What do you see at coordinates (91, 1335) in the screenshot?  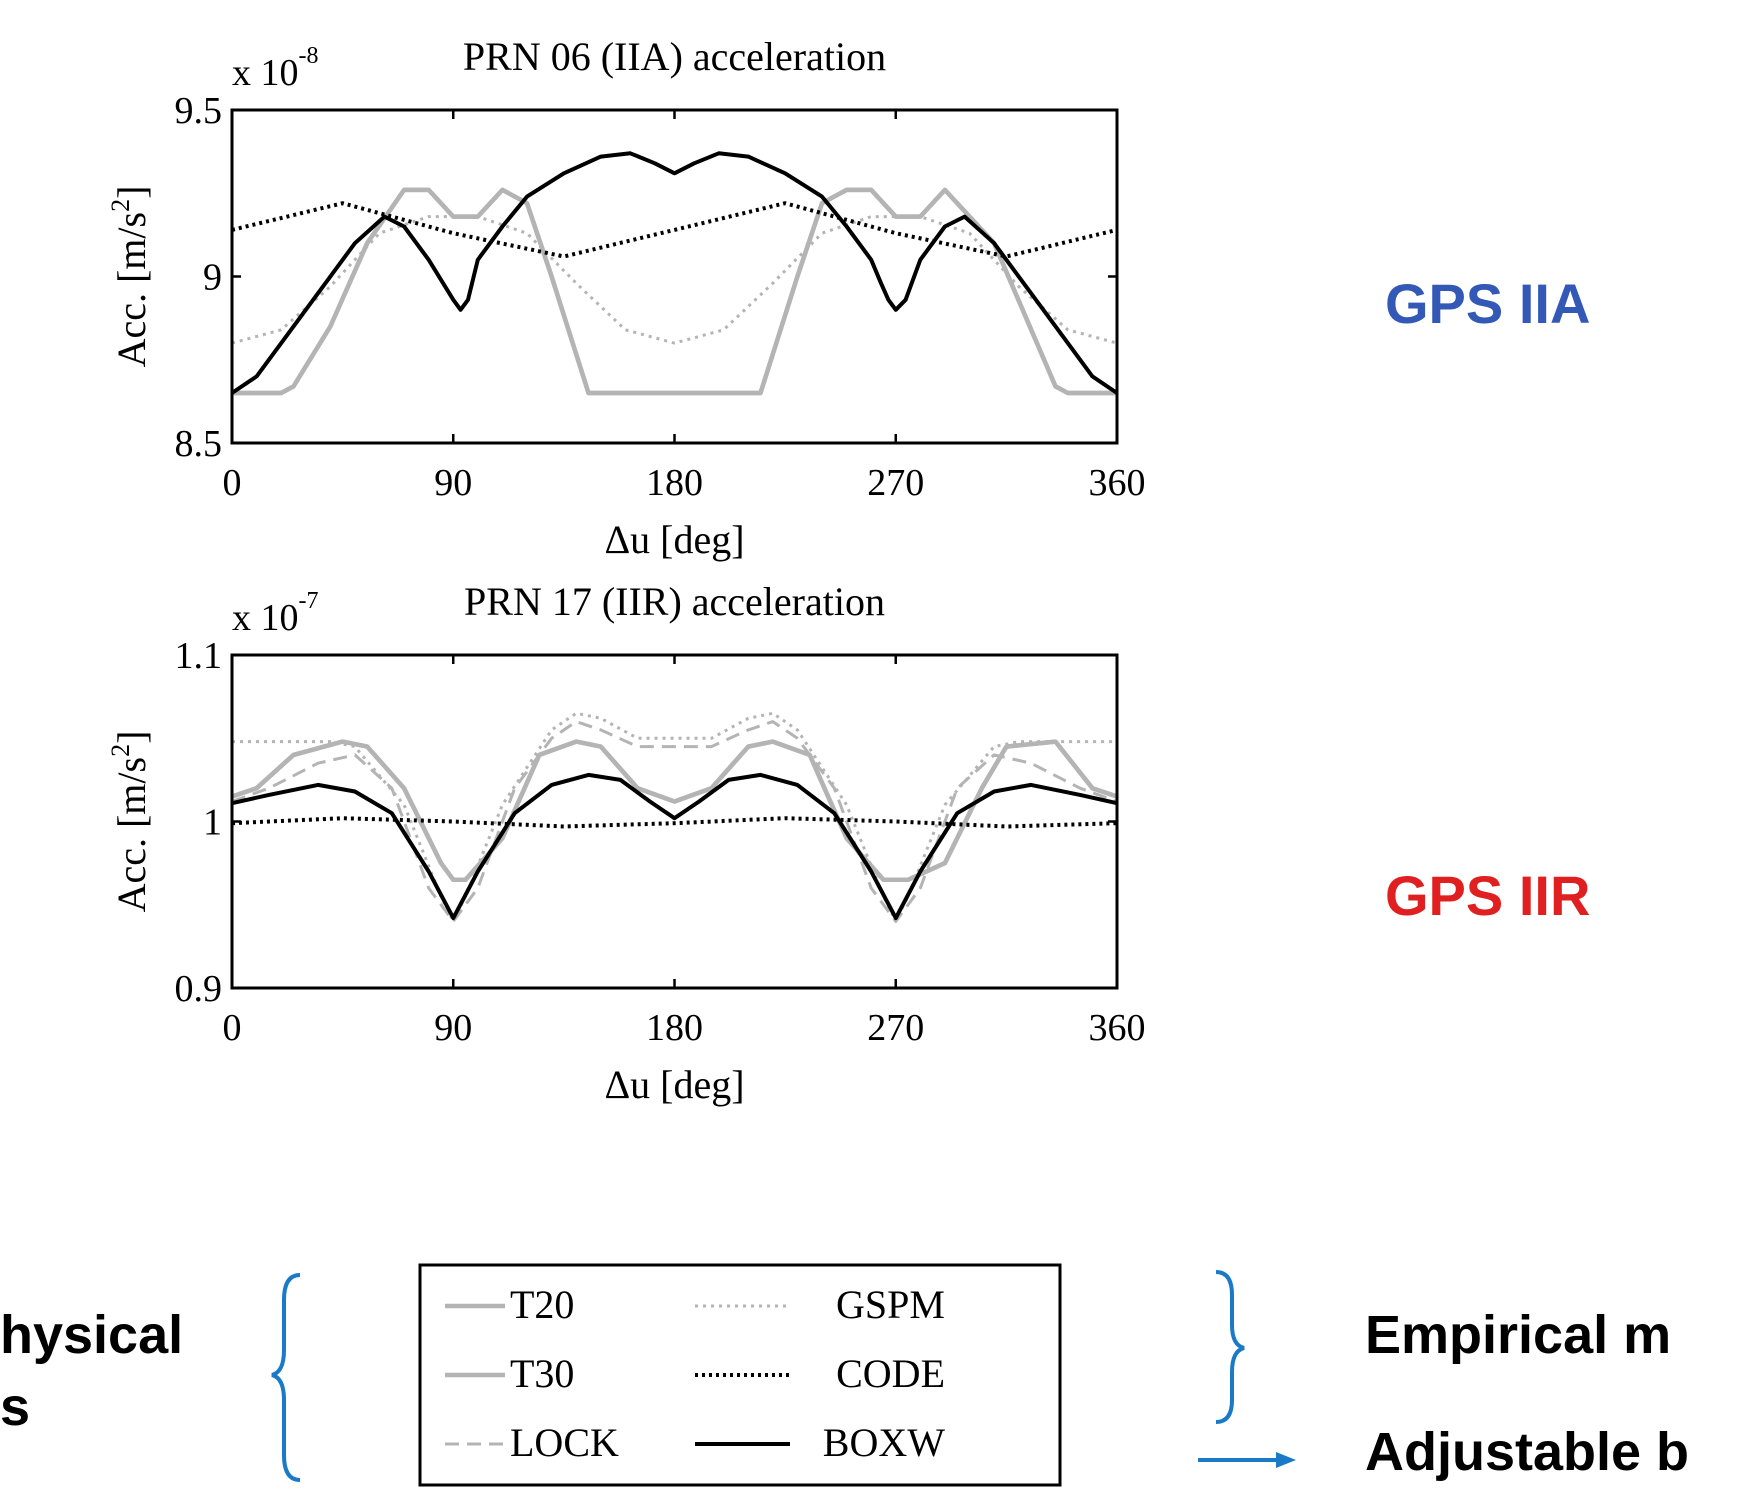 I see `annotation-physical: hysical` at bounding box center [91, 1335].